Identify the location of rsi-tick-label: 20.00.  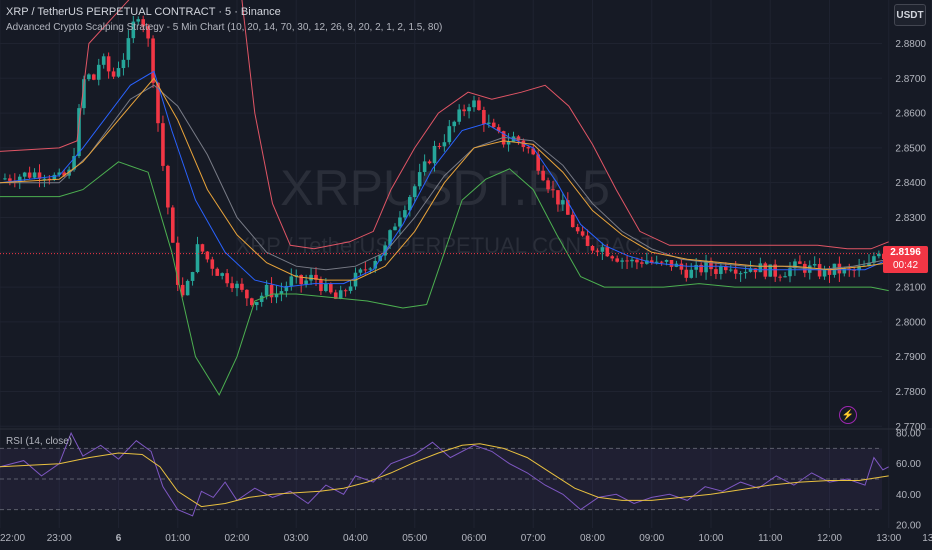
(908, 525).